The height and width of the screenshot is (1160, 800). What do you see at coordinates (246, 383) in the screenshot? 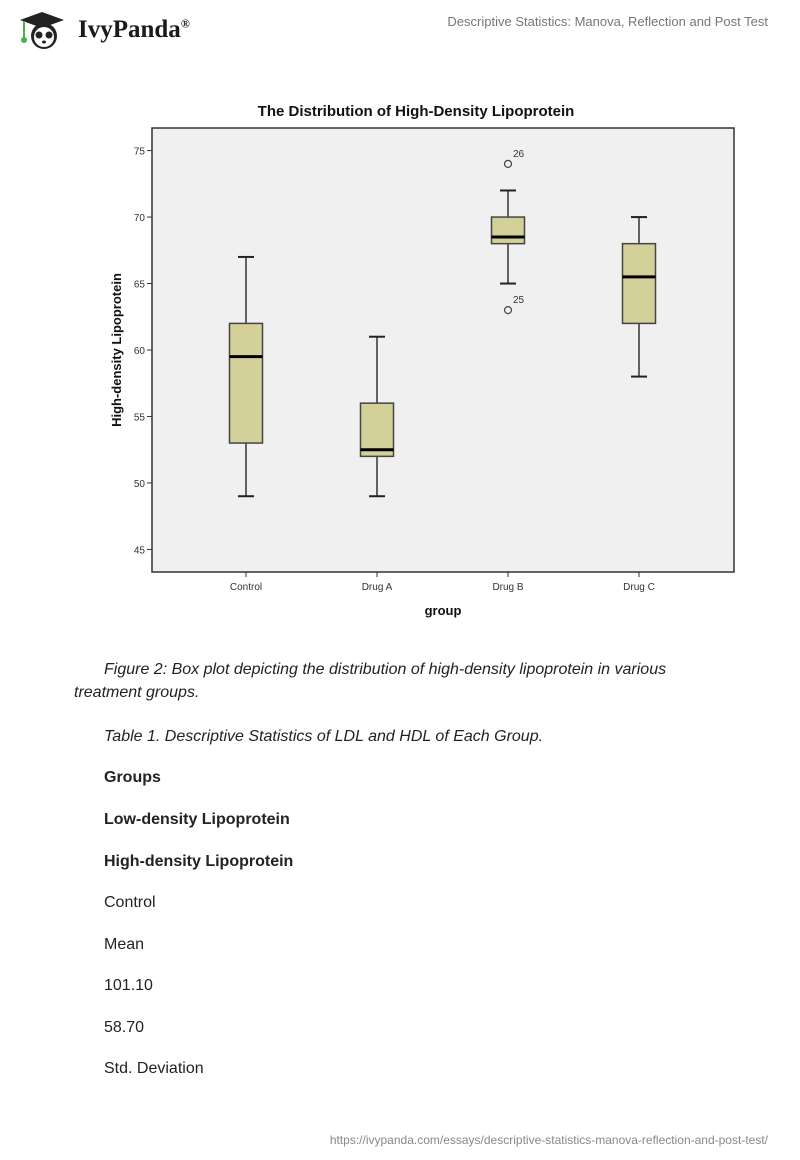
I see `box-control` at bounding box center [246, 383].